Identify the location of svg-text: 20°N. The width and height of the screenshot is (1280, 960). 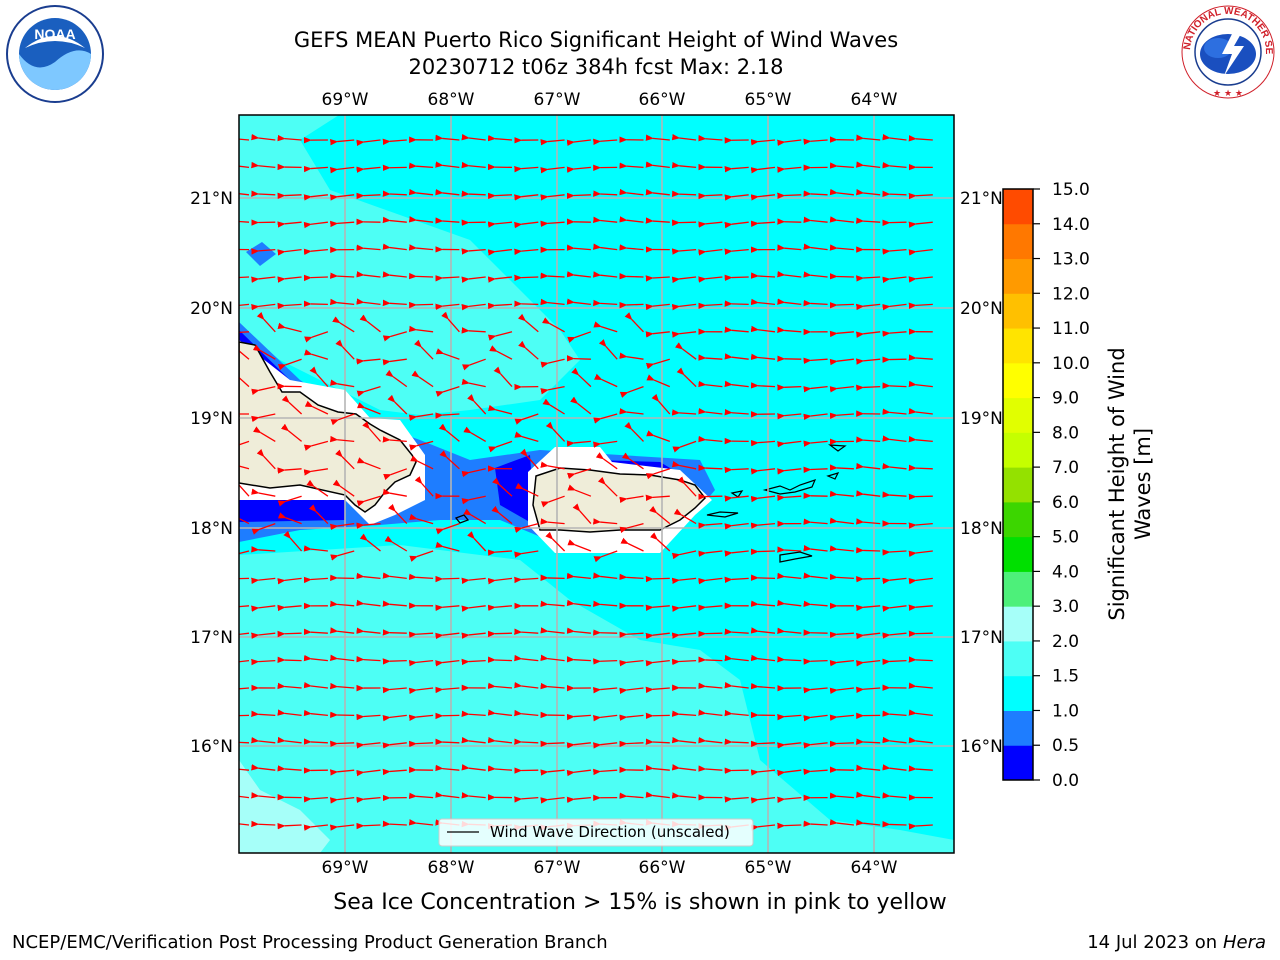
(981, 309).